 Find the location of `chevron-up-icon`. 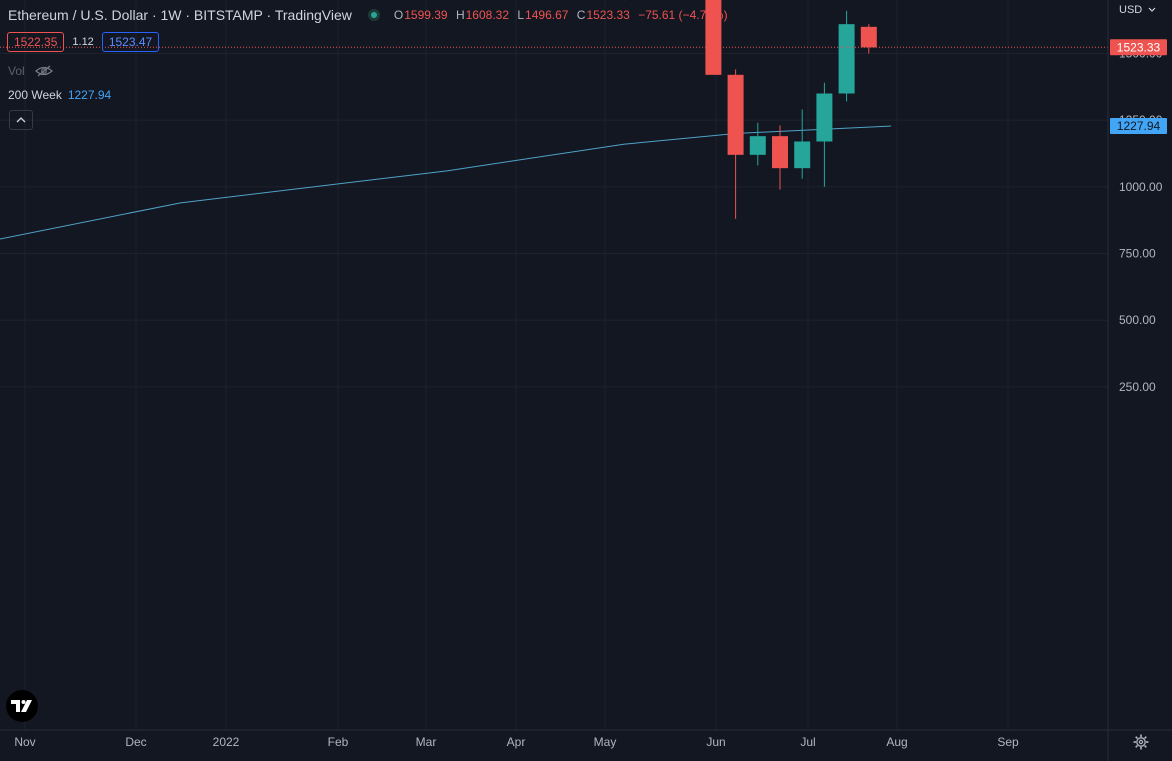

chevron-up-icon is located at coordinates (21, 120).